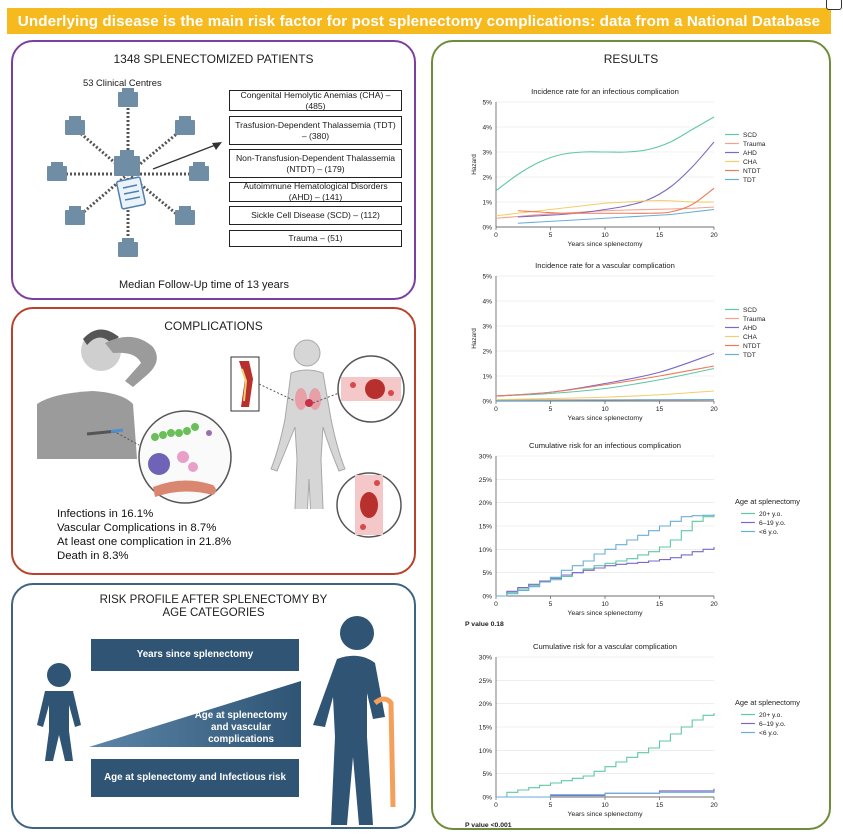 This screenshot has width=843, height=837. Describe the element at coordinates (185, 457) in the screenshot. I see `germs-icon` at that location.